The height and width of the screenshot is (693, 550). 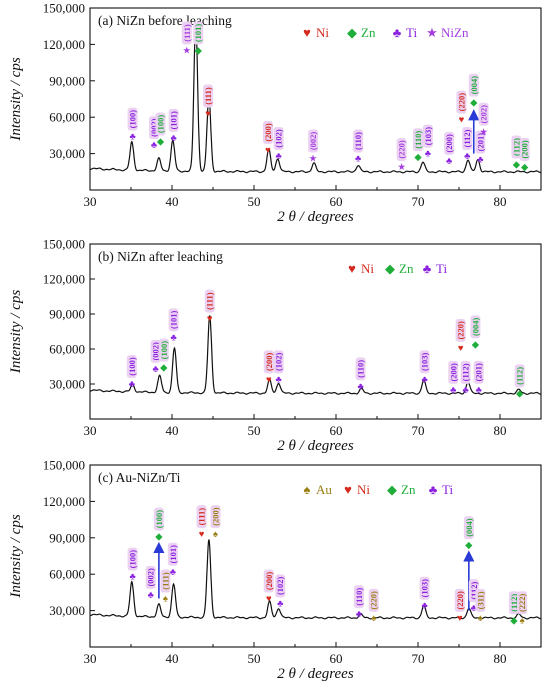 What do you see at coordinates (500, 201) in the screenshot?
I see `x-tick-label: 80` at bounding box center [500, 201].